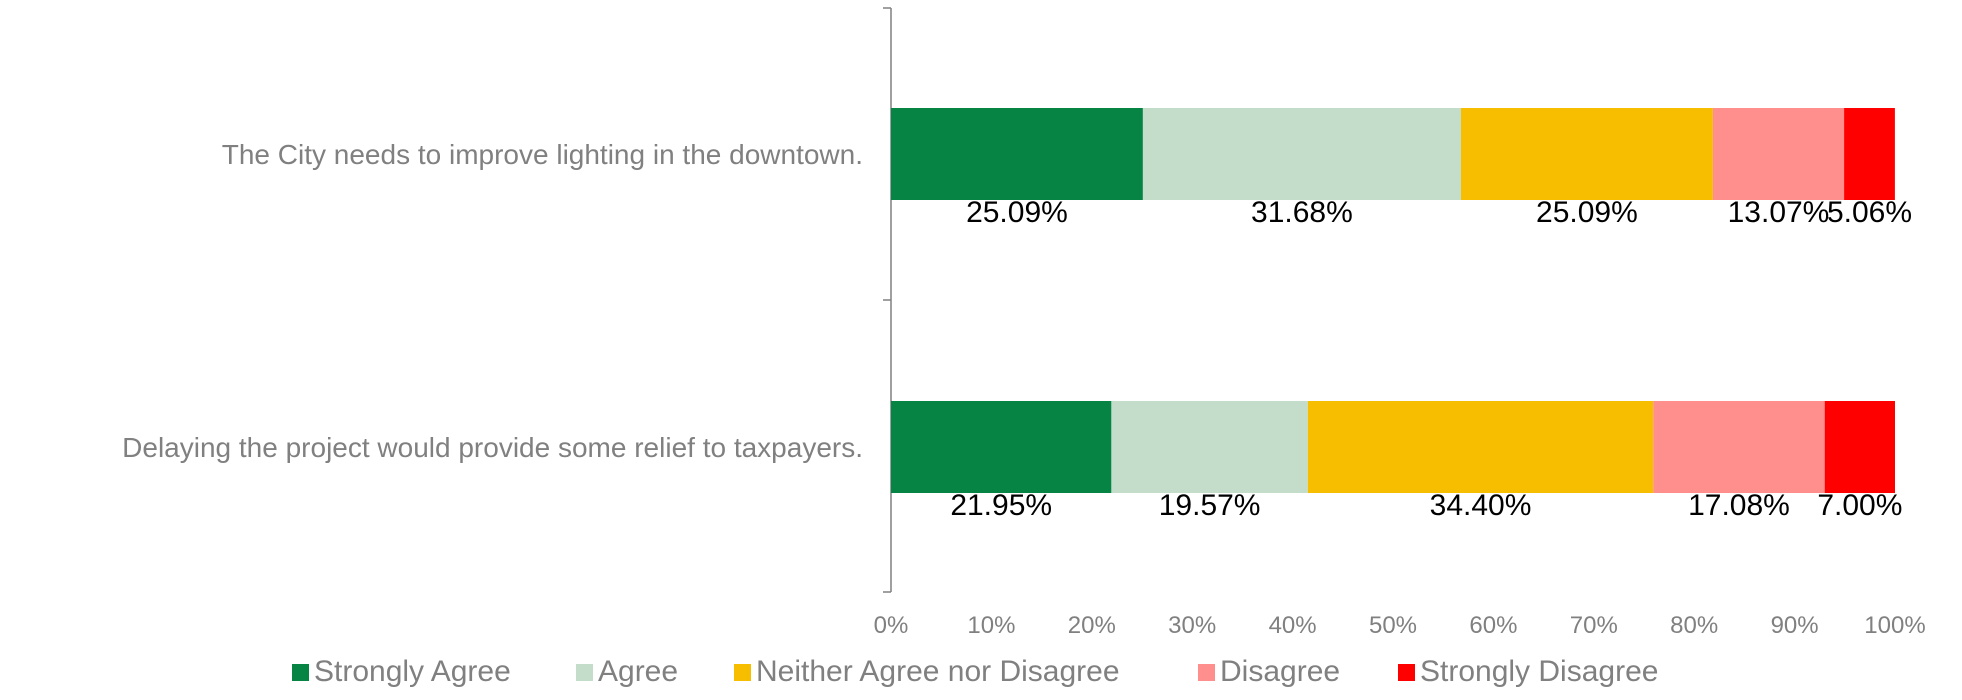  What do you see at coordinates (1092, 625) in the screenshot?
I see `x-tick-label: 20%` at bounding box center [1092, 625].